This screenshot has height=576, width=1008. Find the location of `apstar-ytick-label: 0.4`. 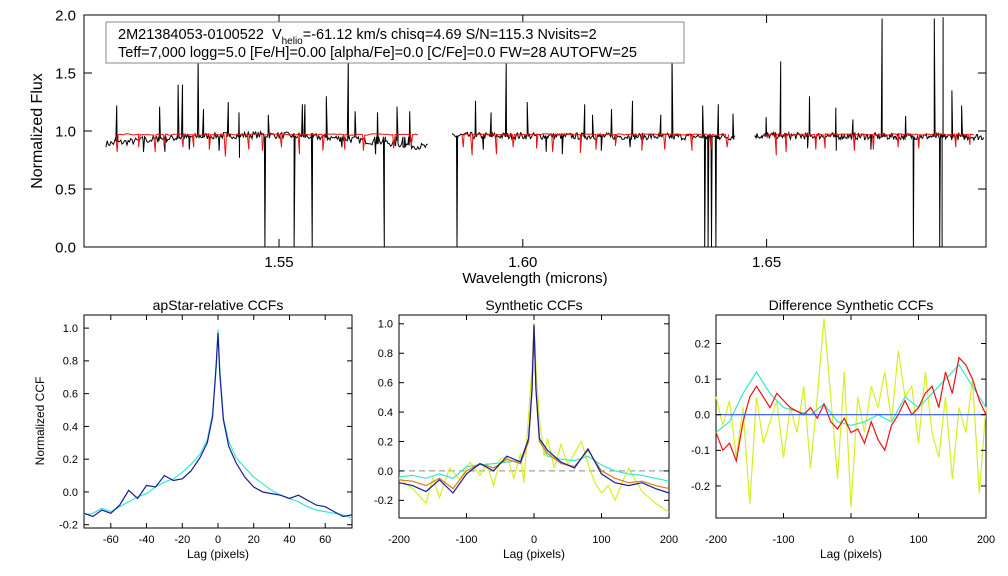

apstar-ytick-label: 0.4 is located at coordinates (70, 427).